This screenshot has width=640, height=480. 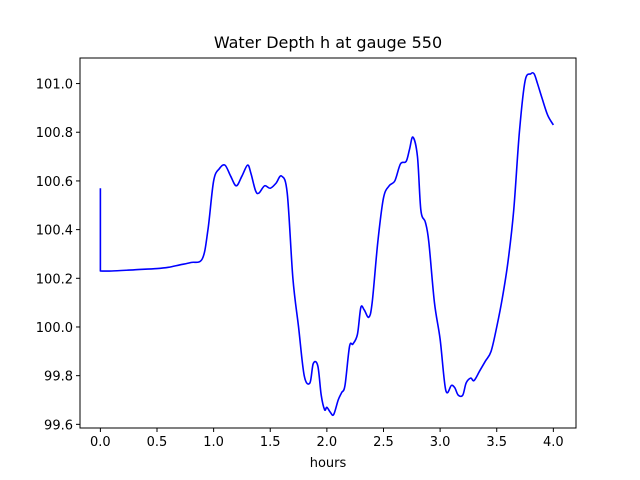 What do you see at coordinates (54, 279) in the screenshot?
I see `y-tick-label: 100.2` at bounding box center [54, 279].